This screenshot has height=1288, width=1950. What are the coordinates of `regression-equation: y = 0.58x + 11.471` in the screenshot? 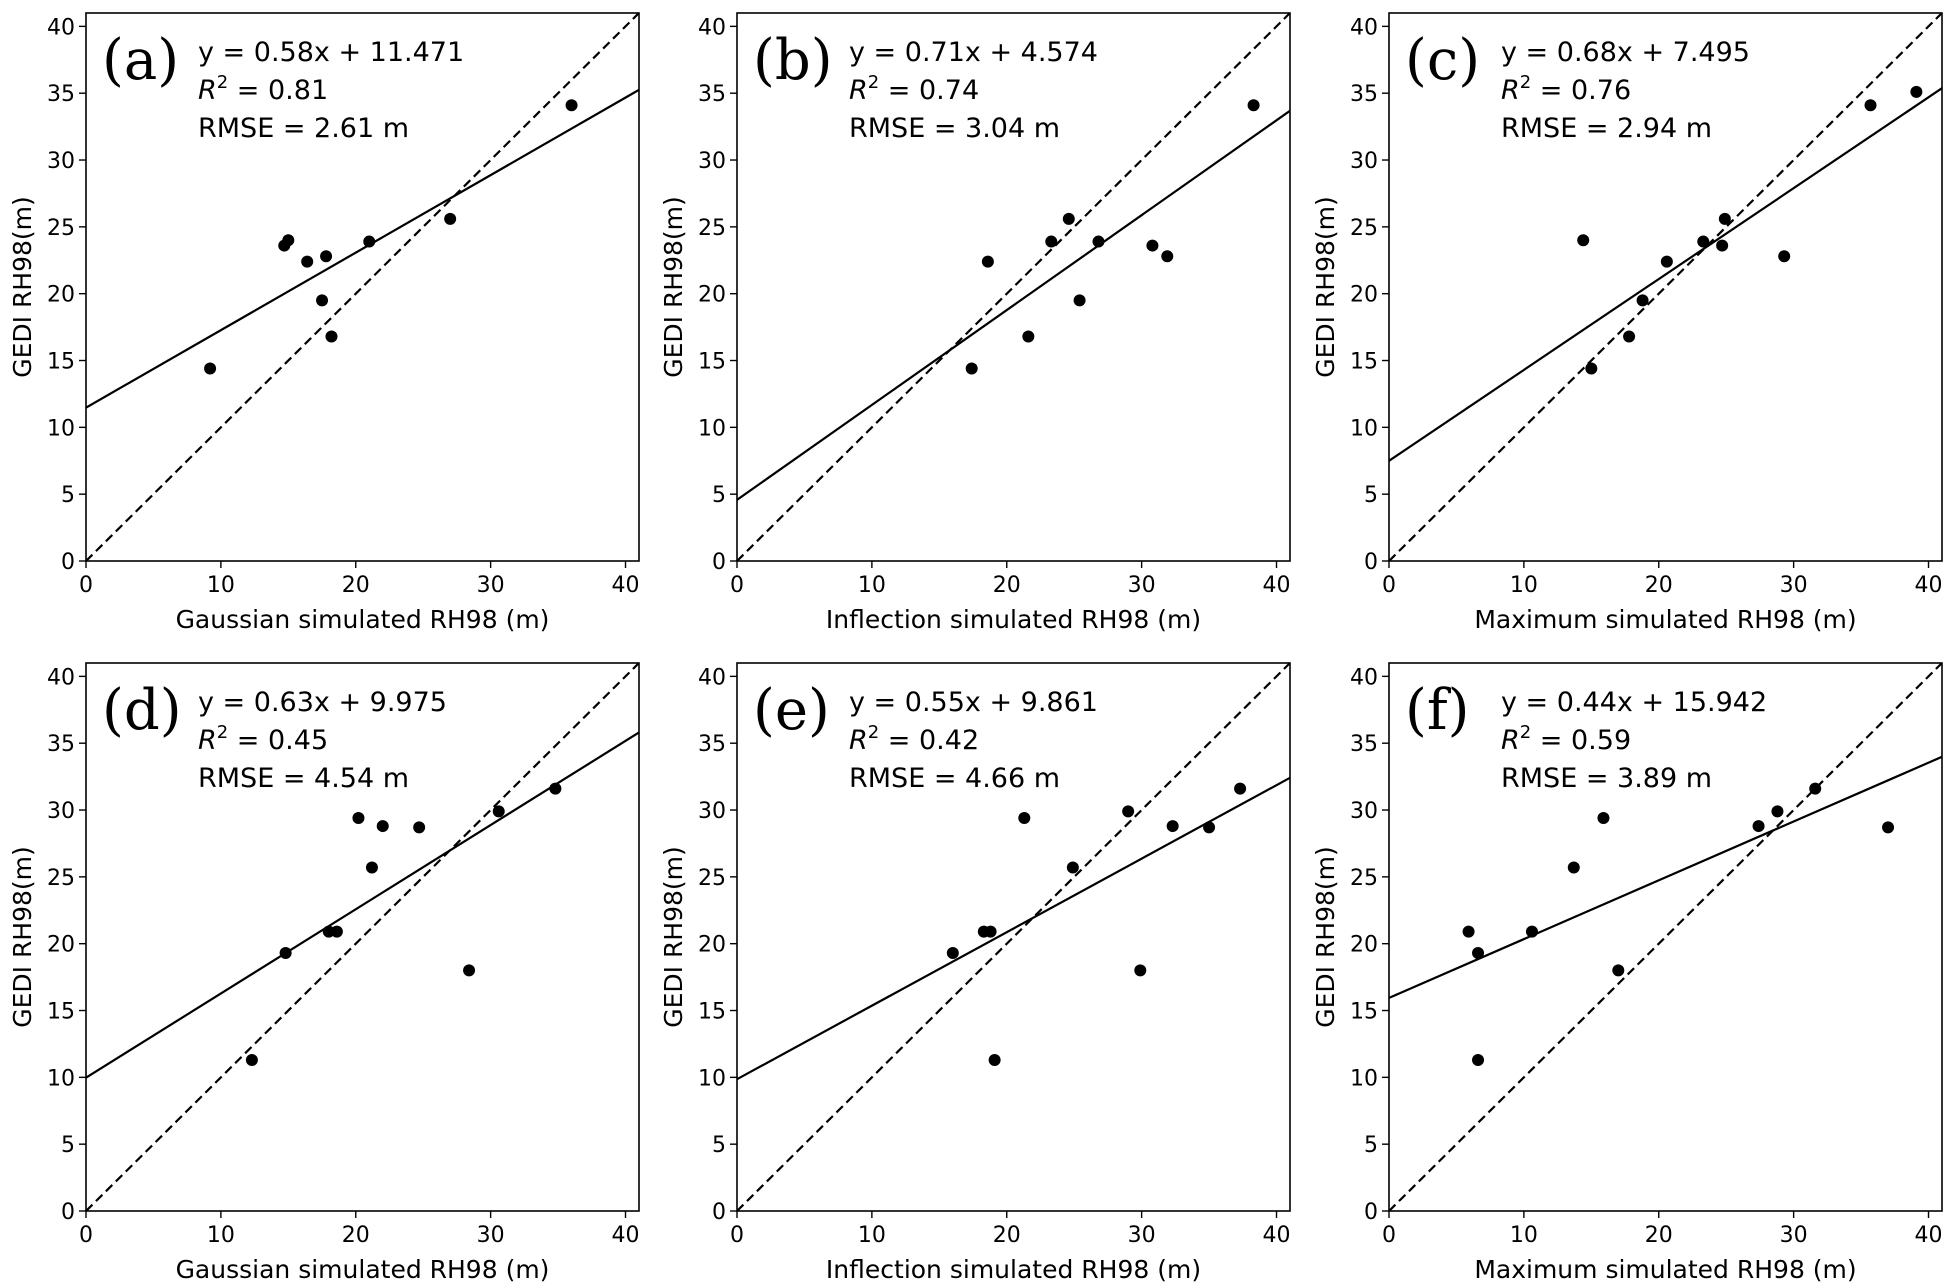 It's located at (331, 52).